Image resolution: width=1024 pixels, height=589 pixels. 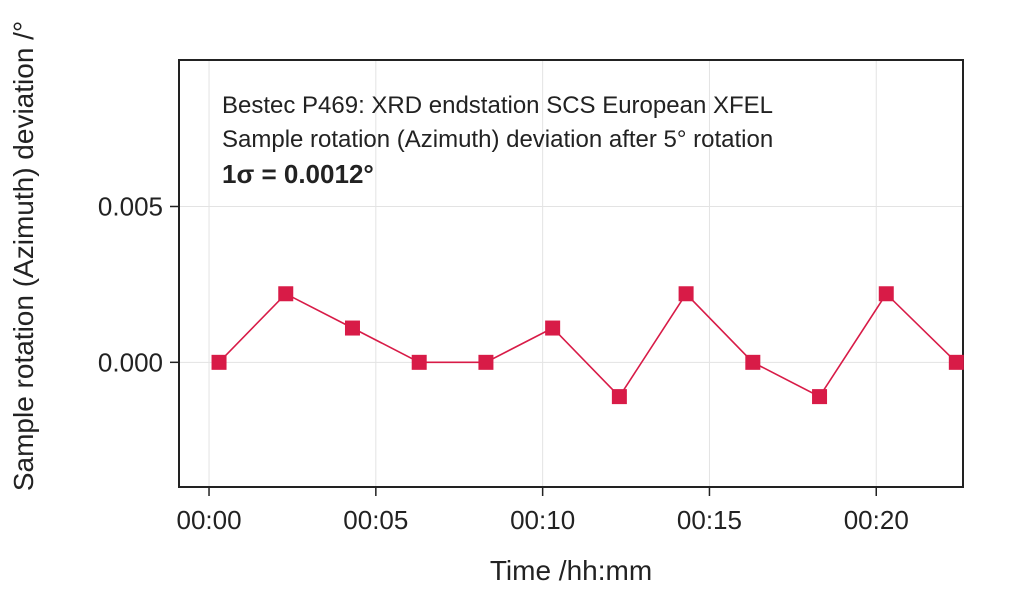 I want to click on series-line, so click(x=587, y=345).